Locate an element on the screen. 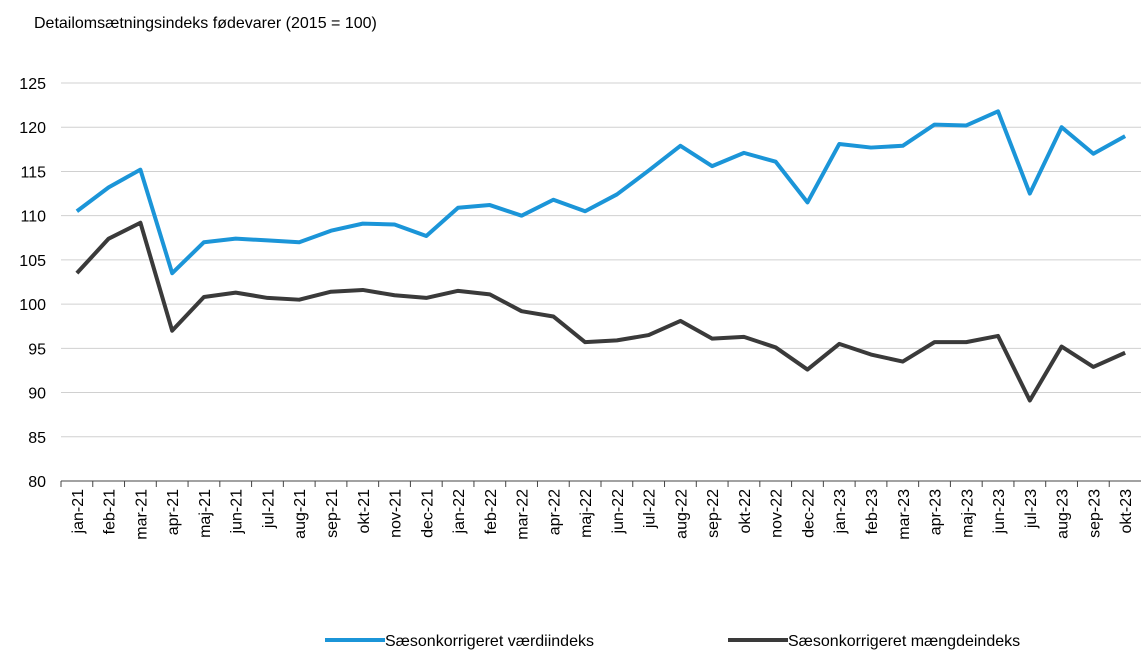 This screenshot has height=657, width=1145. x-tick-label: jul-21 is located at coordinates (268, 509).